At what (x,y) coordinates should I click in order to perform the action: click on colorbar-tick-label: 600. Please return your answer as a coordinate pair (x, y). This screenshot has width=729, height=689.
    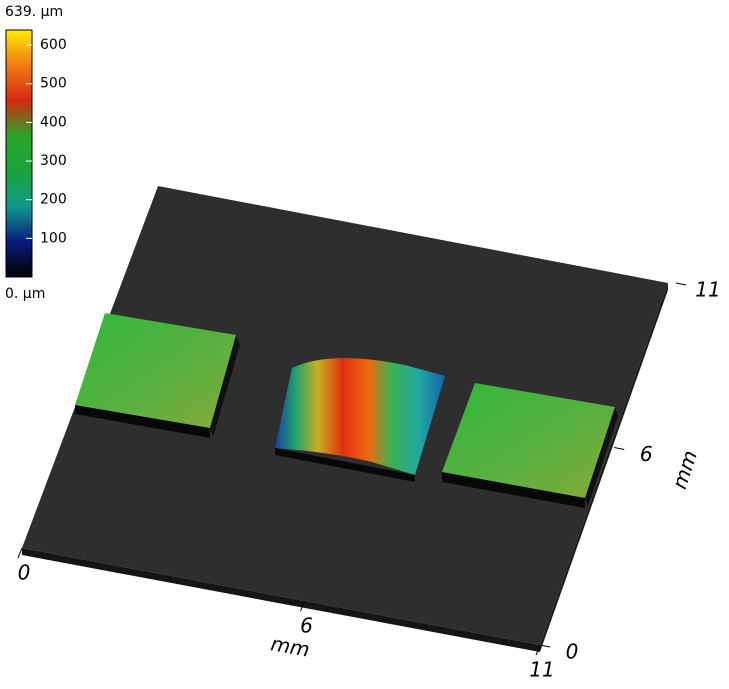
    Looking at the image, I should click on (53, 45).